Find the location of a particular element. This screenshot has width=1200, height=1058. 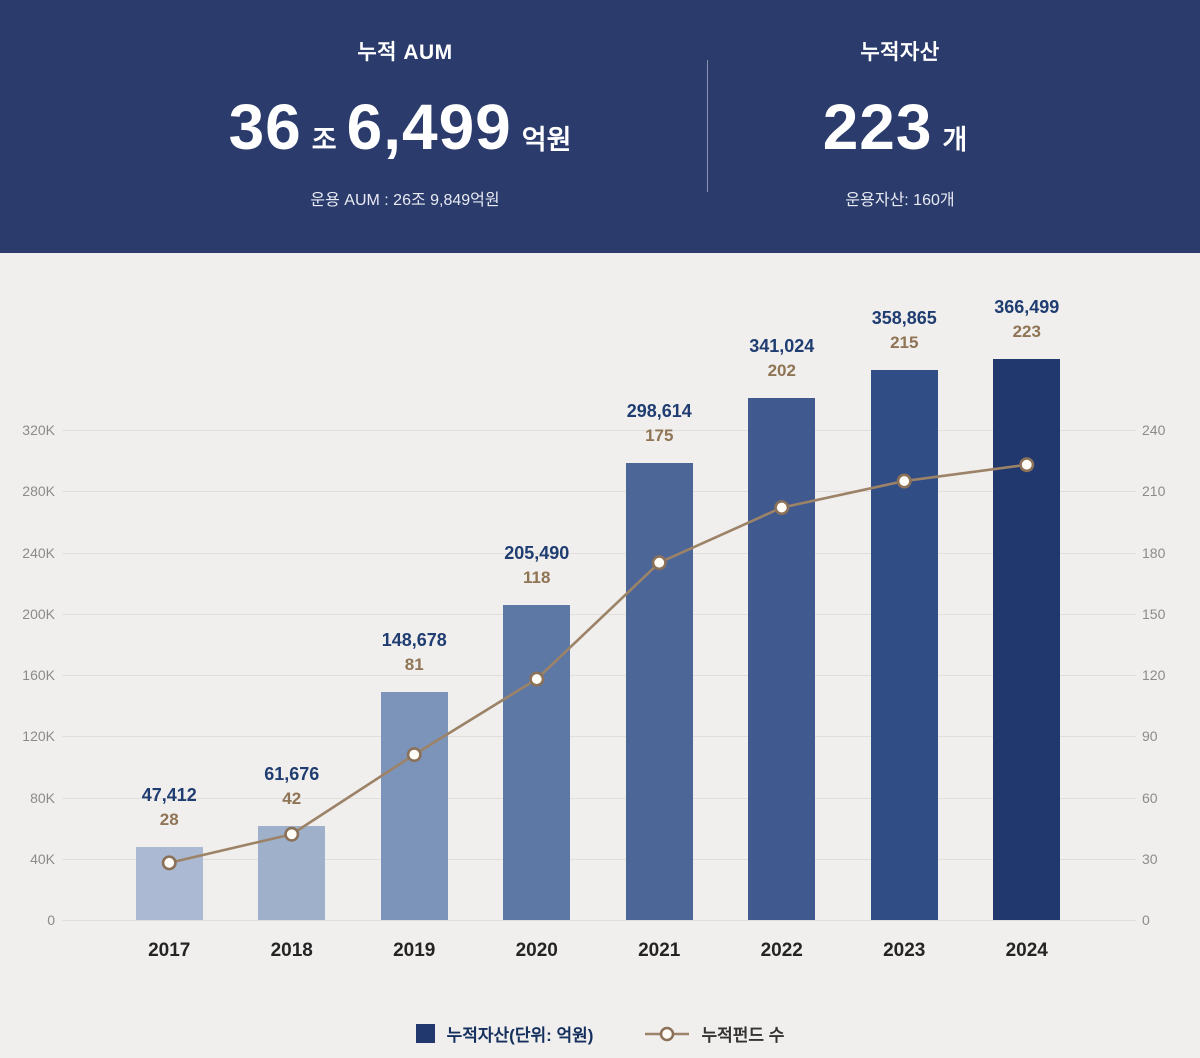

bar-swatch-icon is located at coordinates (425, 1033).